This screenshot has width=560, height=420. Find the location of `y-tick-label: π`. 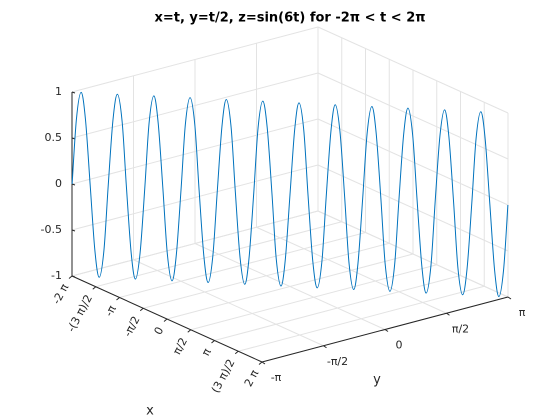

y-tick-label: π is located at coordinates (522, 312).